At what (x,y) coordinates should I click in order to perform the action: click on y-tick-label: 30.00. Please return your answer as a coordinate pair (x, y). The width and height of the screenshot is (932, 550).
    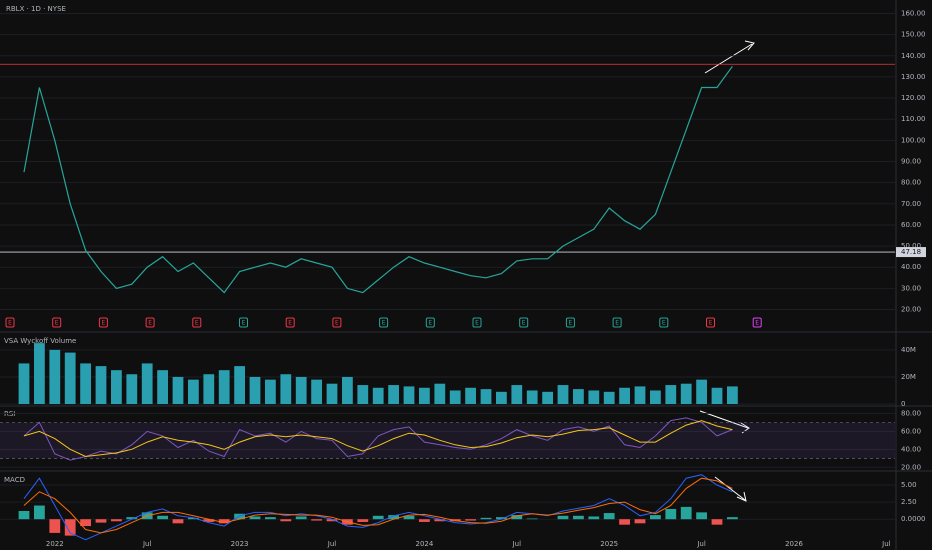
    Looking at the image, I should click on (911, 288).